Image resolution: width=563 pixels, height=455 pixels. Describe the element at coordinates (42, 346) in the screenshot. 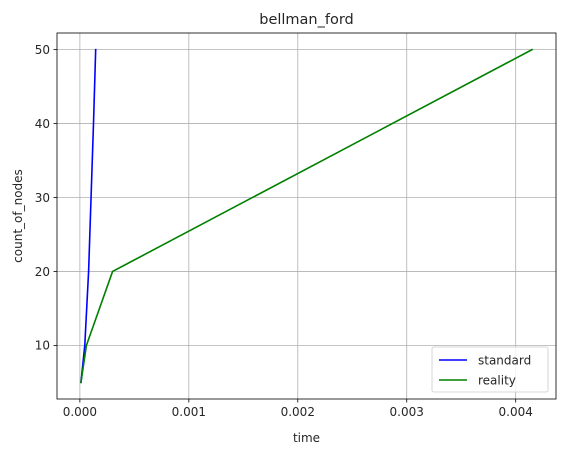

I see `y-tick-label: 10` at that location.